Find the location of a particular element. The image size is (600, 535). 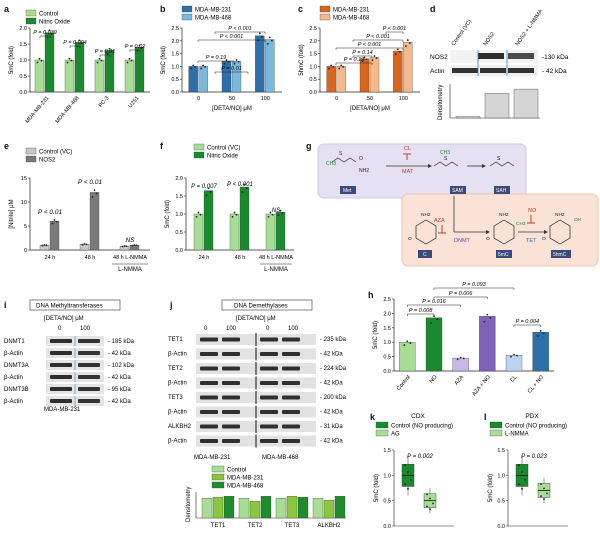

j-dens-xtick: TET3 is located at coordinates (292, 526).